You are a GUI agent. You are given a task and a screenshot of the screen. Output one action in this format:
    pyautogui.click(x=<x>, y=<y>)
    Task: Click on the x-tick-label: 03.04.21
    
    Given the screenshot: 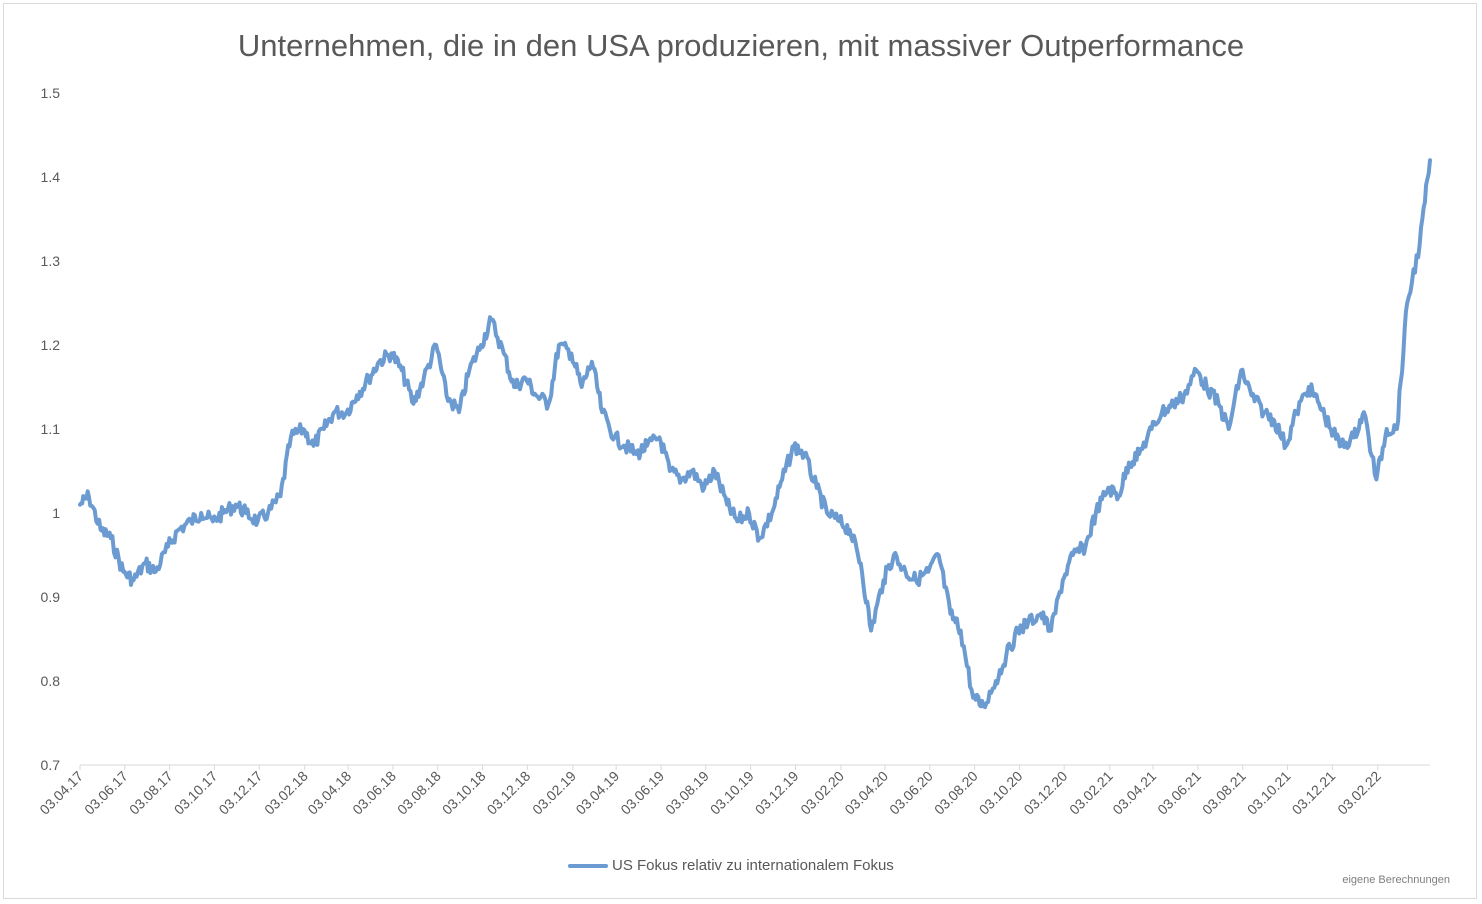 What is the action you would take?
    pyautogui.click(x=1134, y=793)
    